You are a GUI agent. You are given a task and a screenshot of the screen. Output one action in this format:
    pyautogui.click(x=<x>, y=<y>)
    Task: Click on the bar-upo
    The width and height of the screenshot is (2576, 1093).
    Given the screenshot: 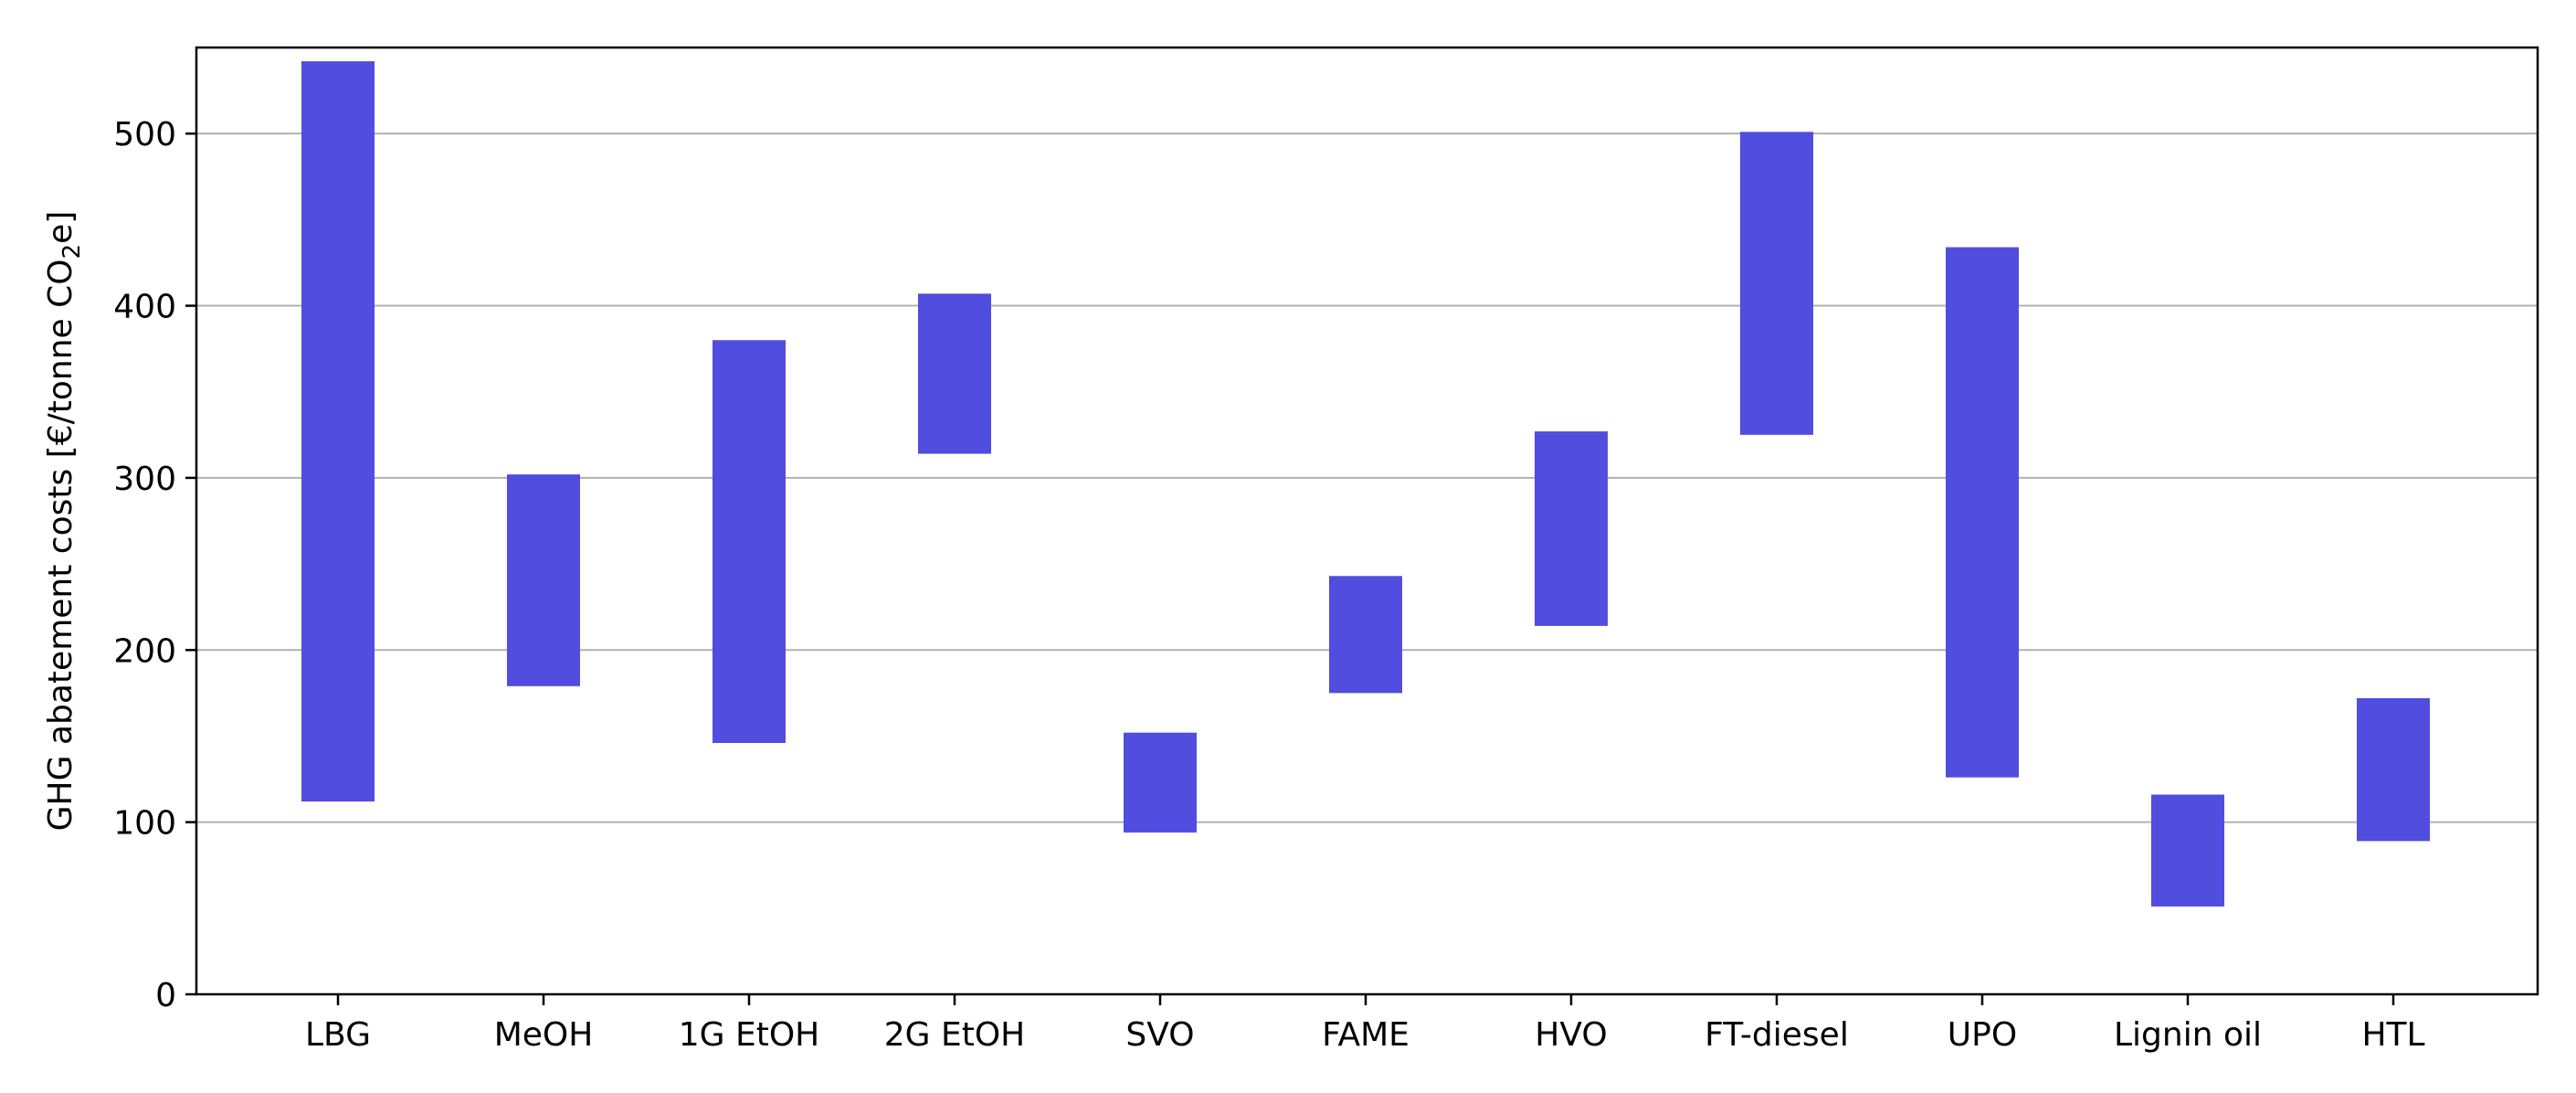 What is the action you would take?
    pyautogui.click(x=1983, y=513)
    